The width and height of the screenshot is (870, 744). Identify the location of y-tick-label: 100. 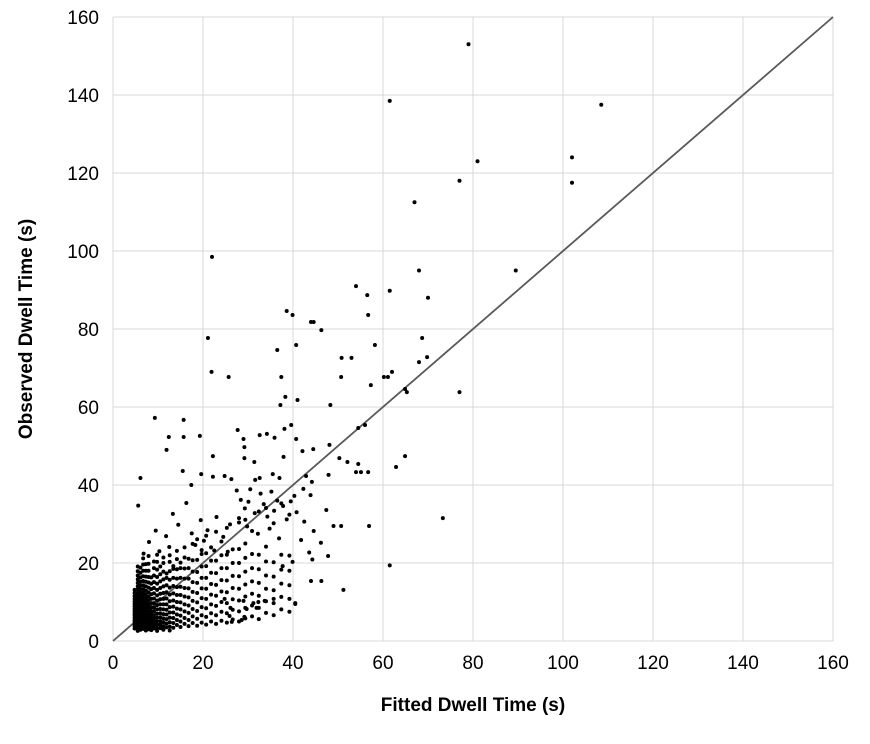
(83, 252).